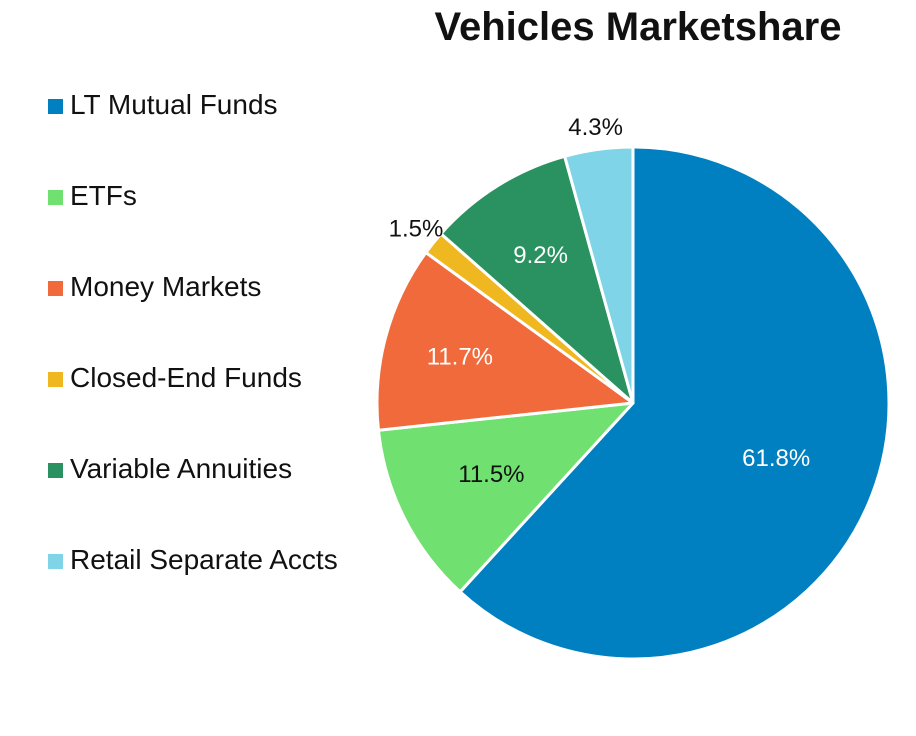 This screenshot has height=736, width=916. I want to click on chart-title: Vehicles Marketshare, so click(638, 27).